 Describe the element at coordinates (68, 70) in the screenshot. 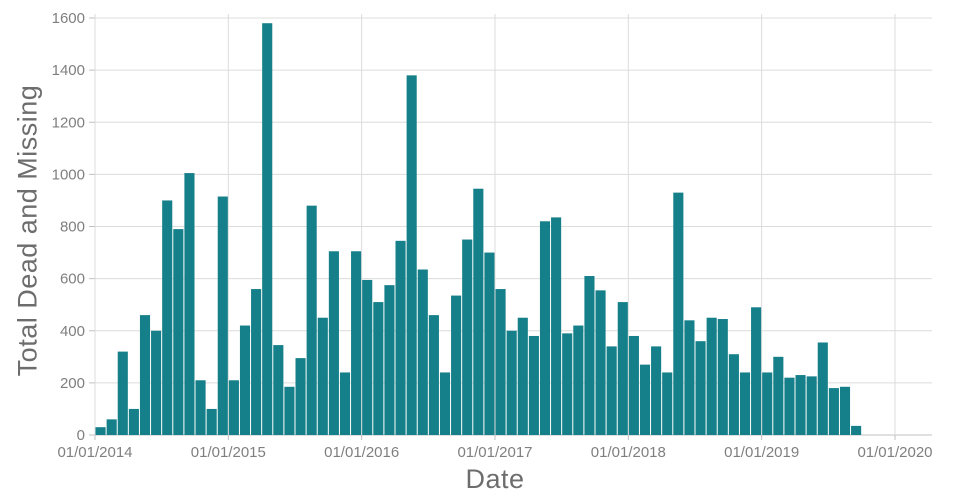

I see `y-tick-label: 1400` at that location.